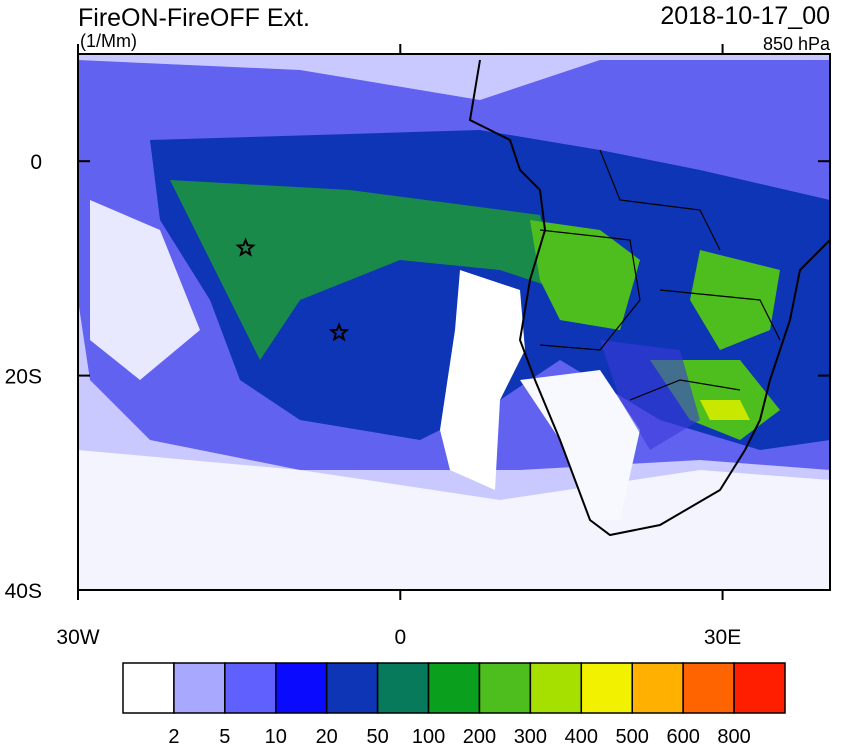 Image resolution: width=850 pixels, height=752 pixels. What do you see at coordinates (479, 736) in the screenshot?
I see `colorbar-label: 200` at bounding box center [479, 736].